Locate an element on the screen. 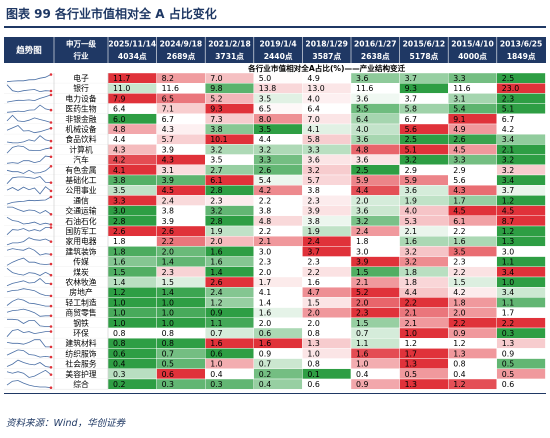  industry-name: 轻工制造 is located at coordinates (80, 302).